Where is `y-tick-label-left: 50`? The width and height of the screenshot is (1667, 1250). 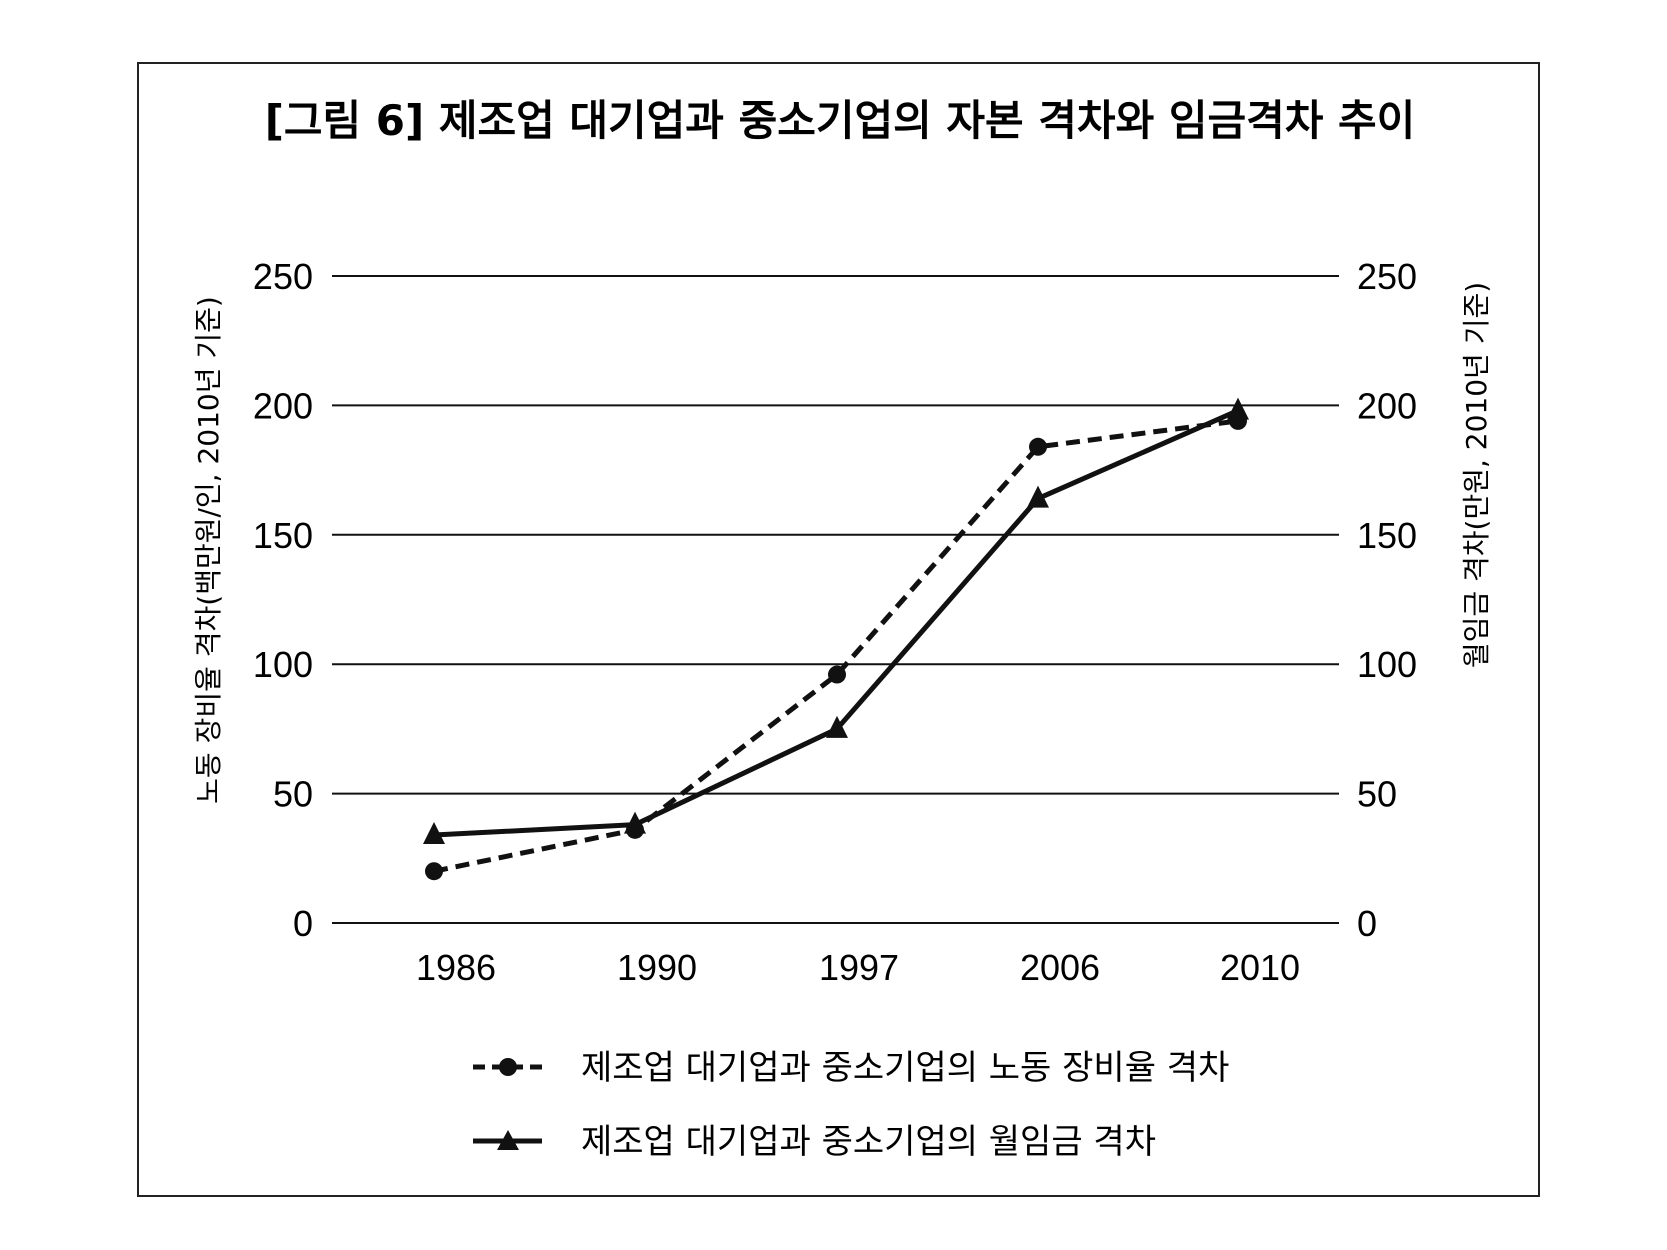 y-tick-label-left: 50 is located at coordinates (293, 794).